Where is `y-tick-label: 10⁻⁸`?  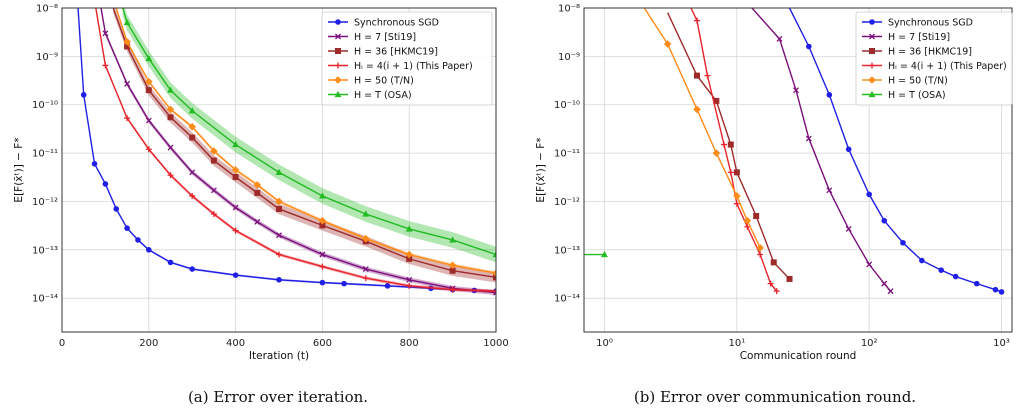
y-tick-label: 10⁻⁸ is located at coordinates (47, 9).